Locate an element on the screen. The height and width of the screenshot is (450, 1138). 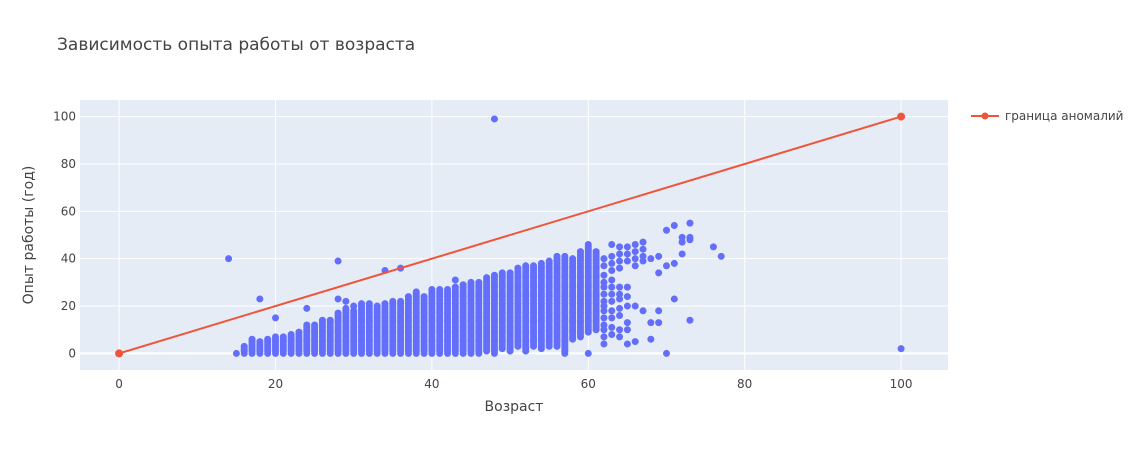
x-tick-label: 60 is located at coordinates (588, 384).